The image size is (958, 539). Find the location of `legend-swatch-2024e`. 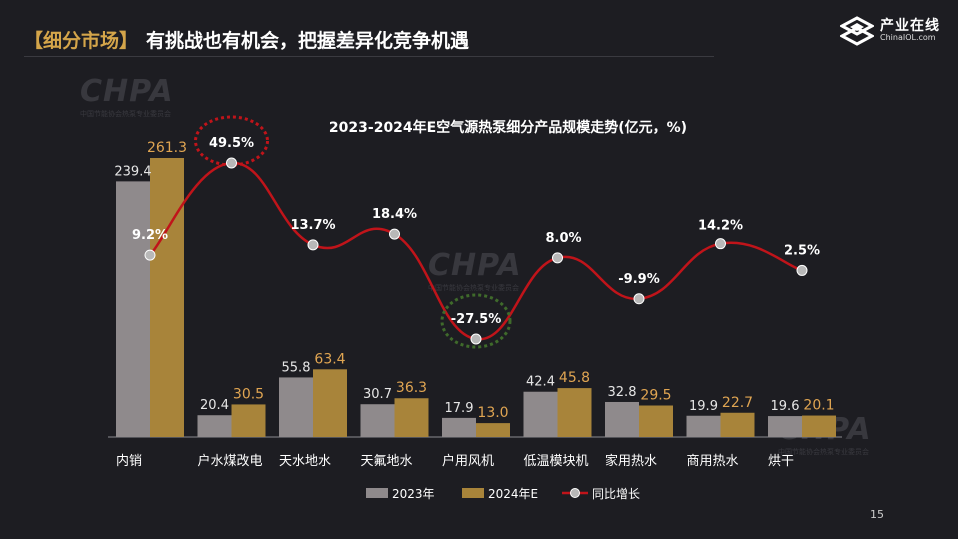

legend-swatch-2024e is located at coordinates (473, 493).